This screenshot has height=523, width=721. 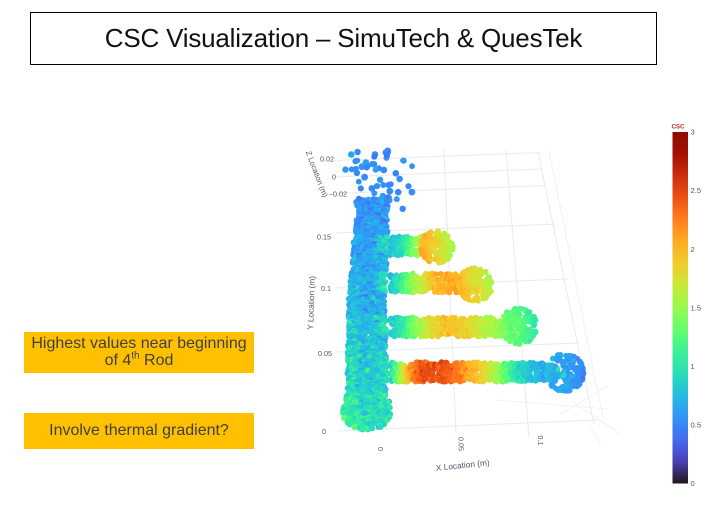 What do you see at coordinates (327, 159) in the screenshot?
I see `svg-text: 0.02` at bounding box center [327, 159].